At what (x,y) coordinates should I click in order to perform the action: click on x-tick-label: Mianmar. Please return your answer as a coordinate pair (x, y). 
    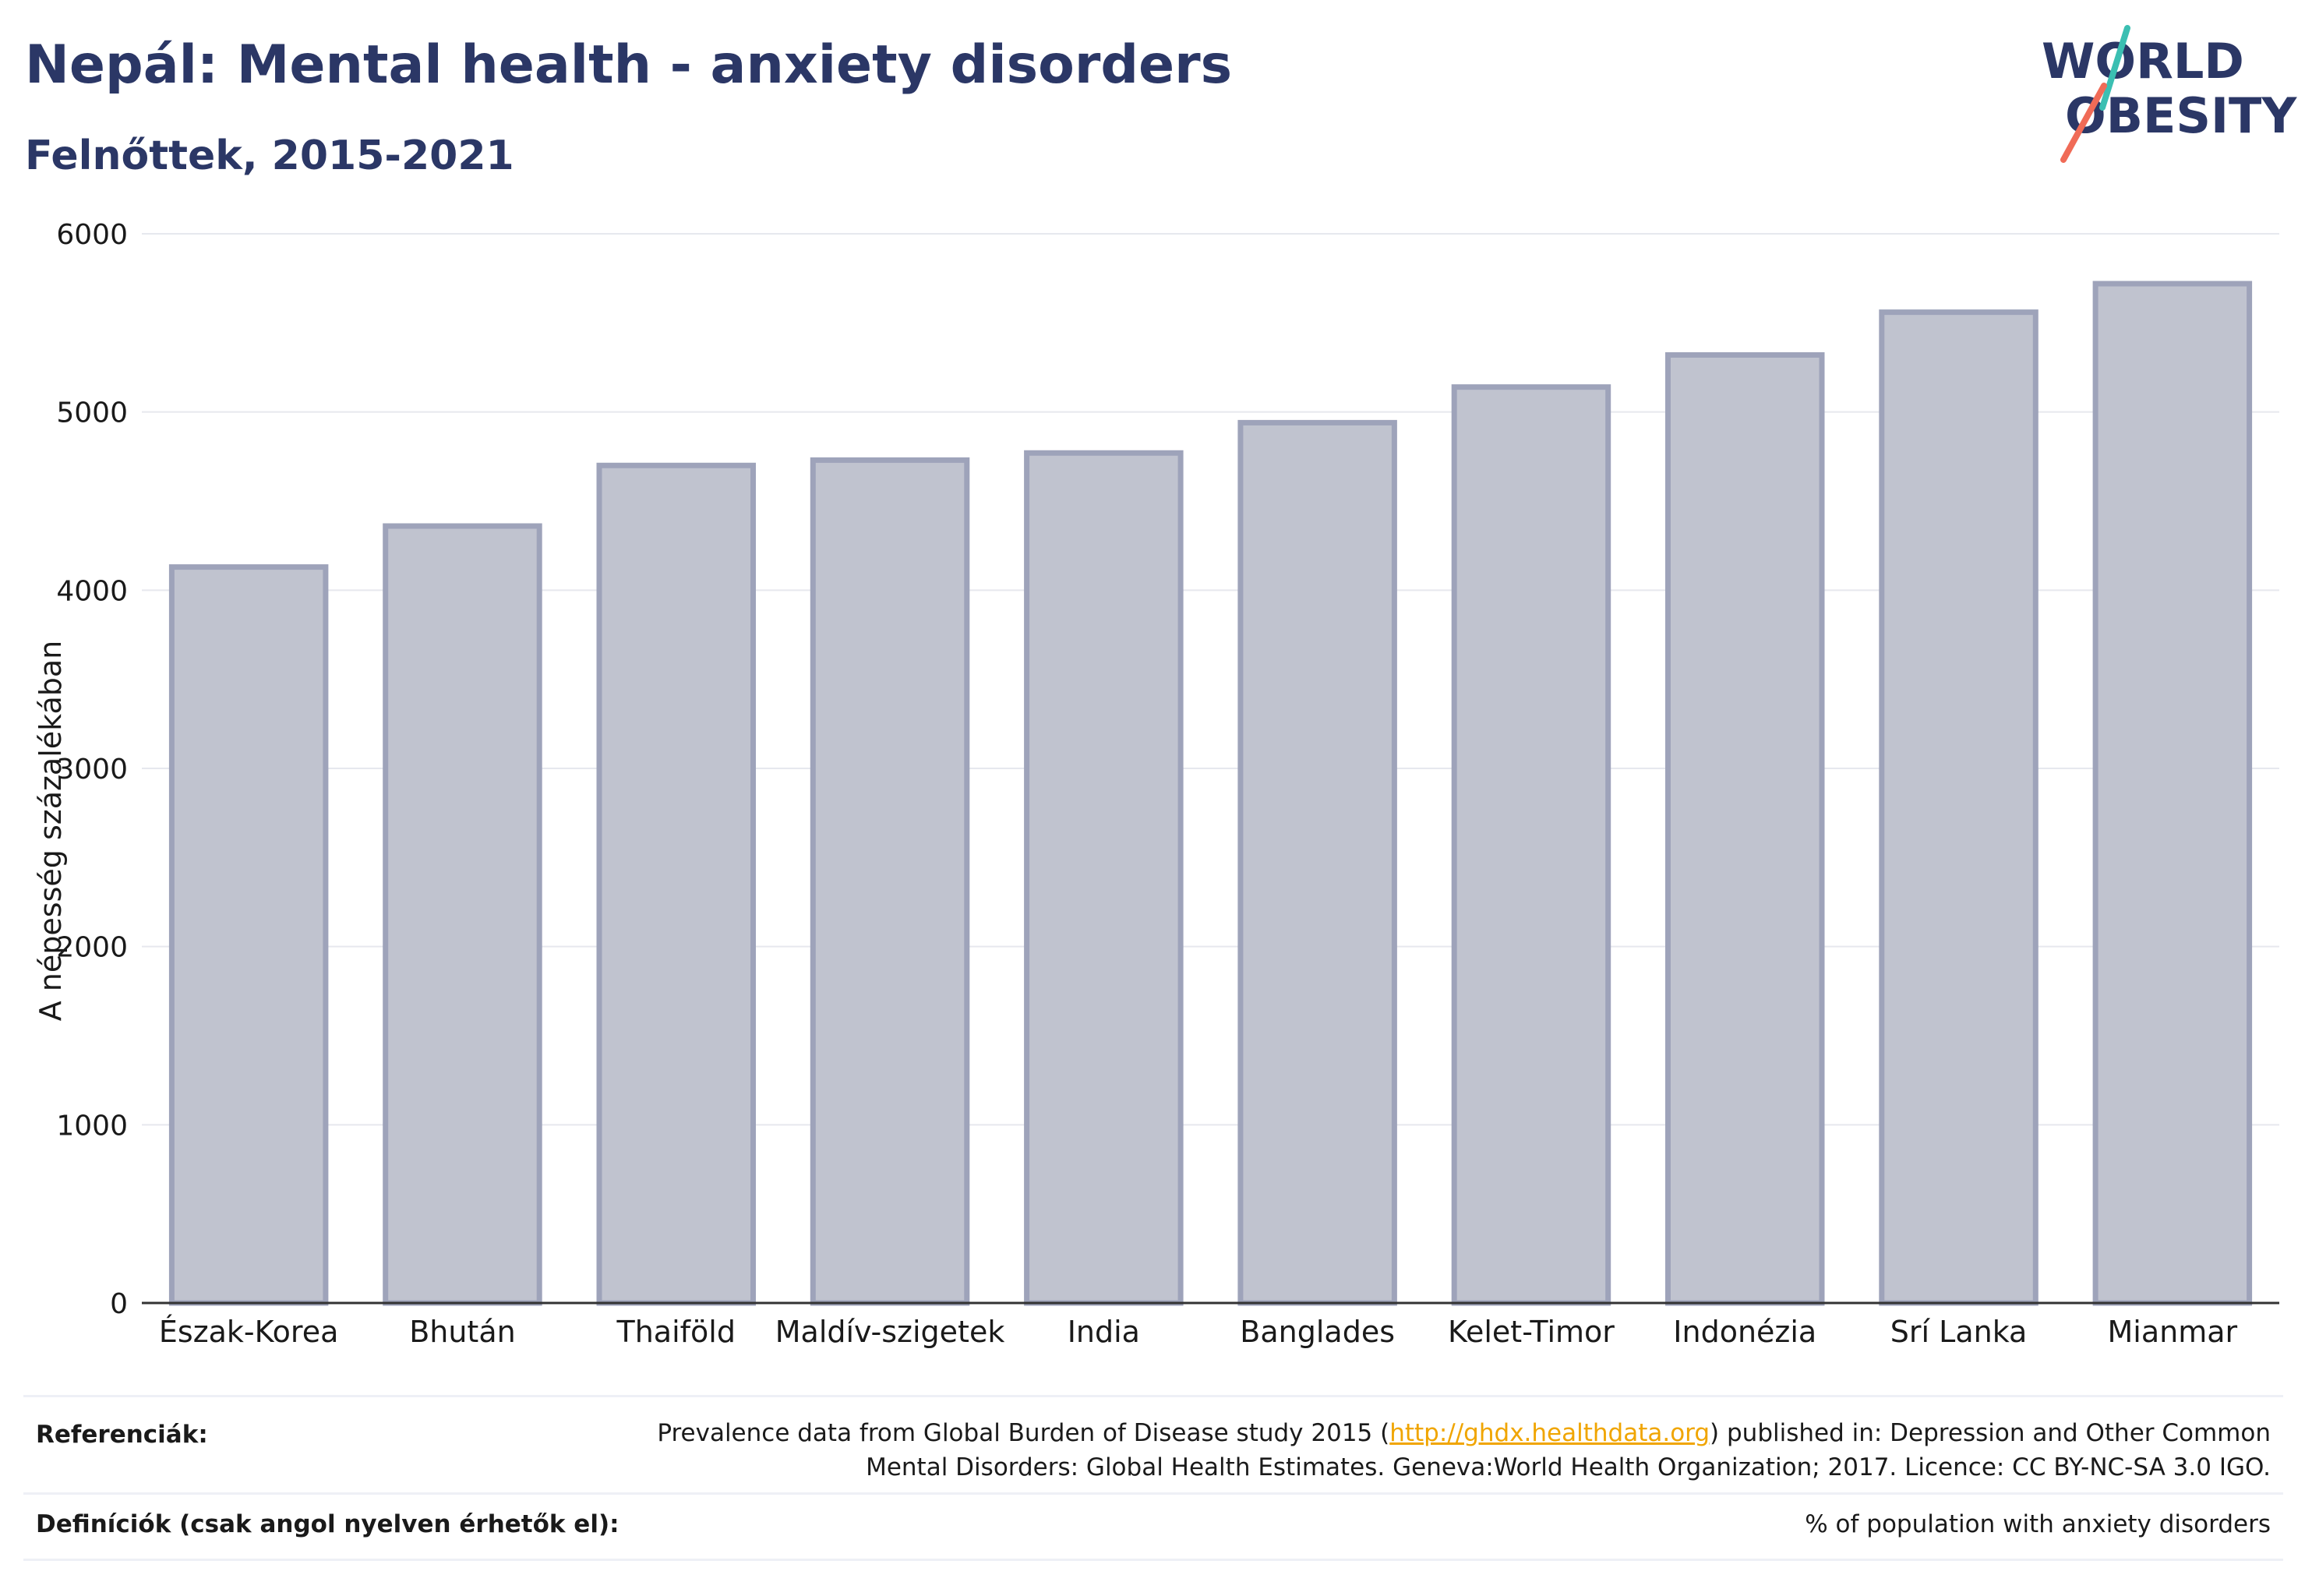
    Looking at the image, I should click on (2173, 1332).